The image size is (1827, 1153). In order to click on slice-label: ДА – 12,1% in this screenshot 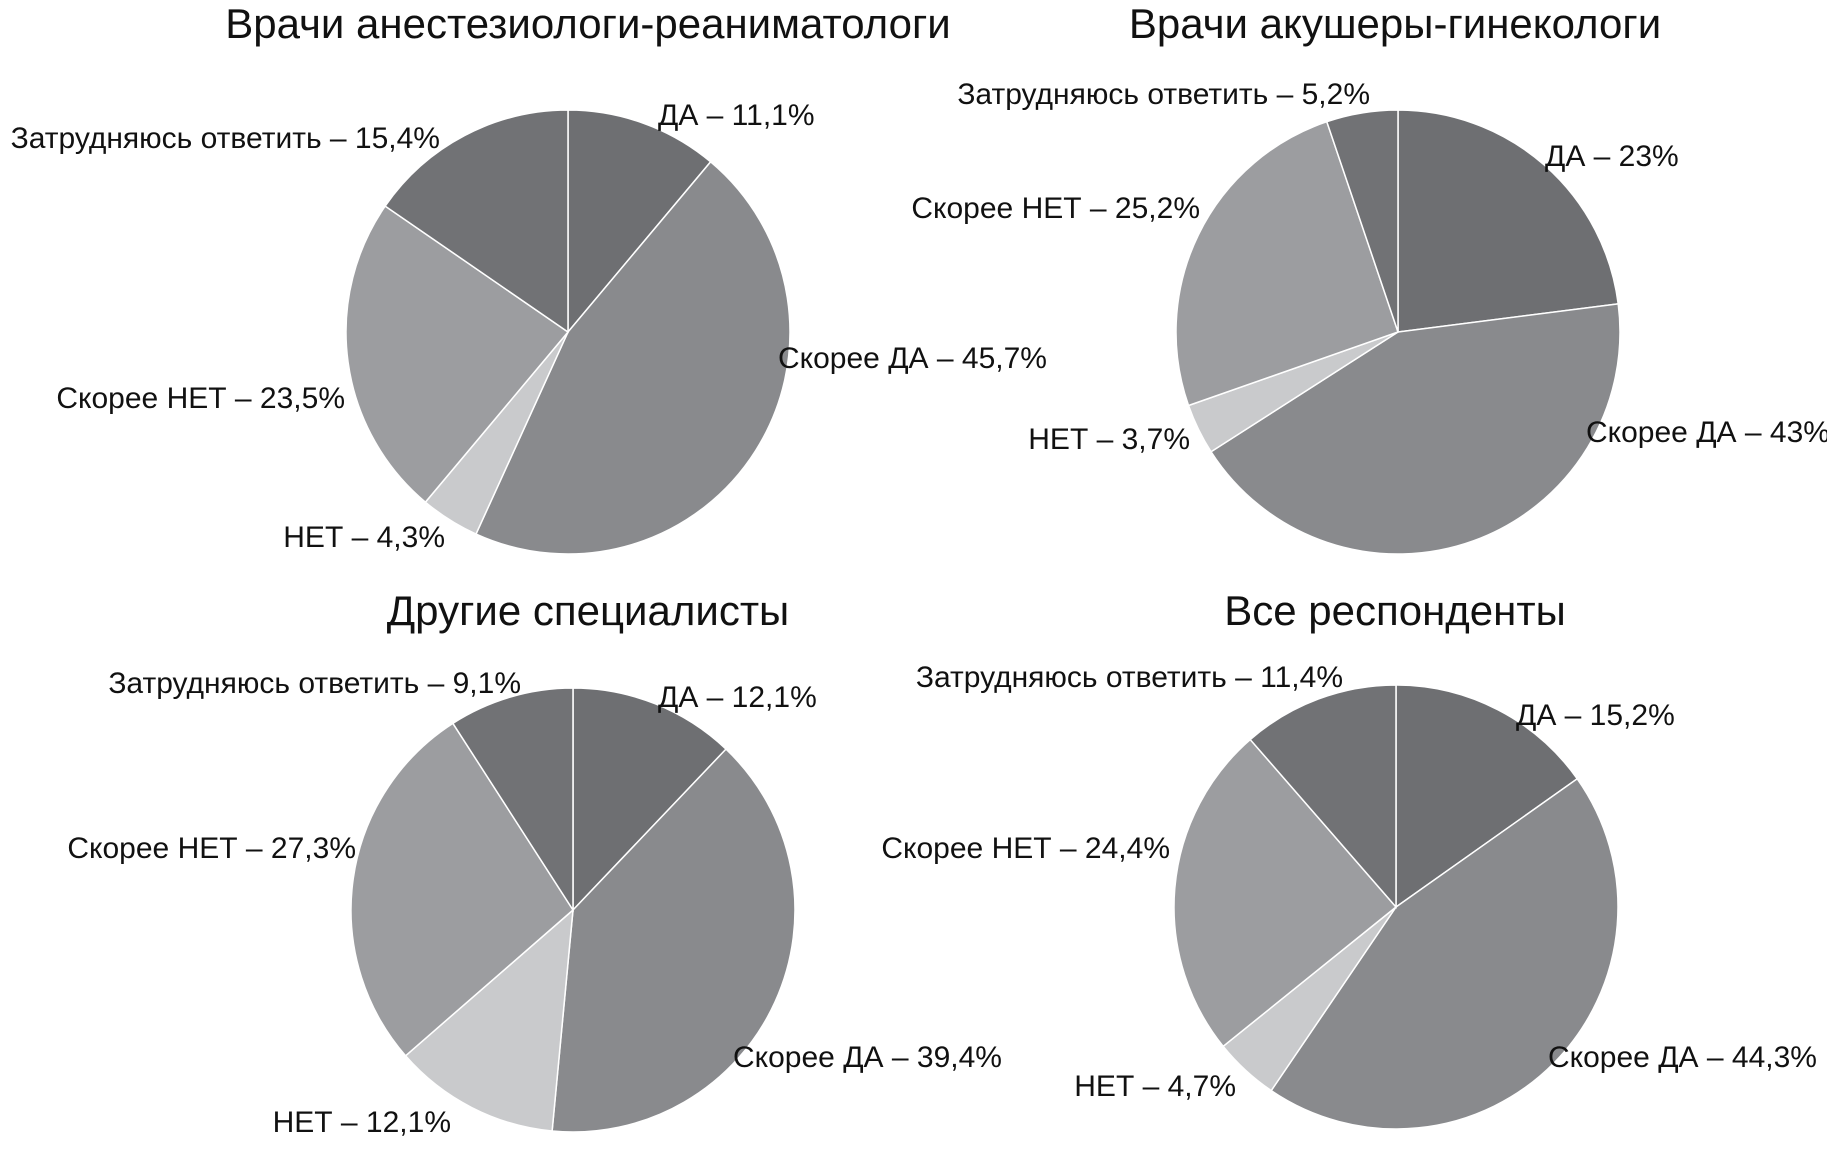, I will do `click(737, 697)`.